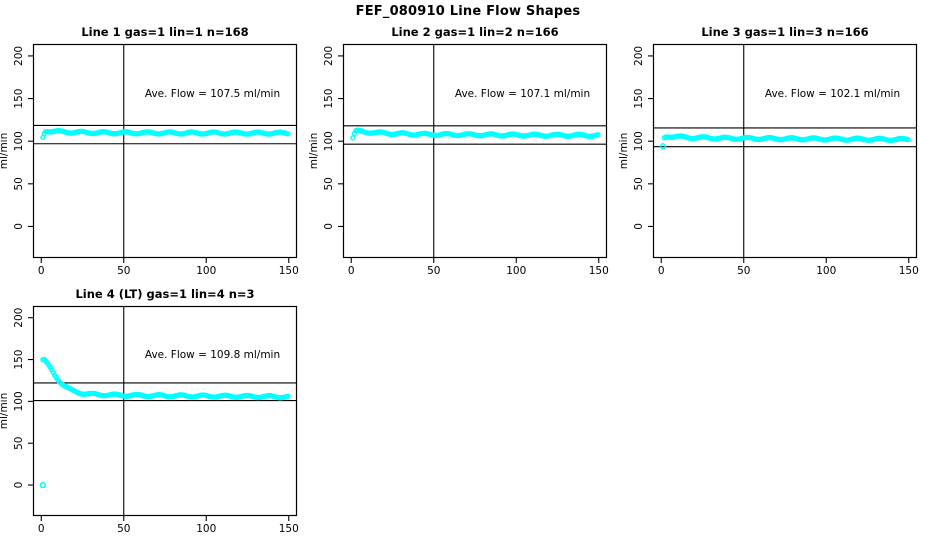  What do you see at coordinates (522, 93) in the screenshot?
I see `ave-flow-annotation-line-2: Ave. Flow = 107.1 ml/min` at bounding box center [522, 93].